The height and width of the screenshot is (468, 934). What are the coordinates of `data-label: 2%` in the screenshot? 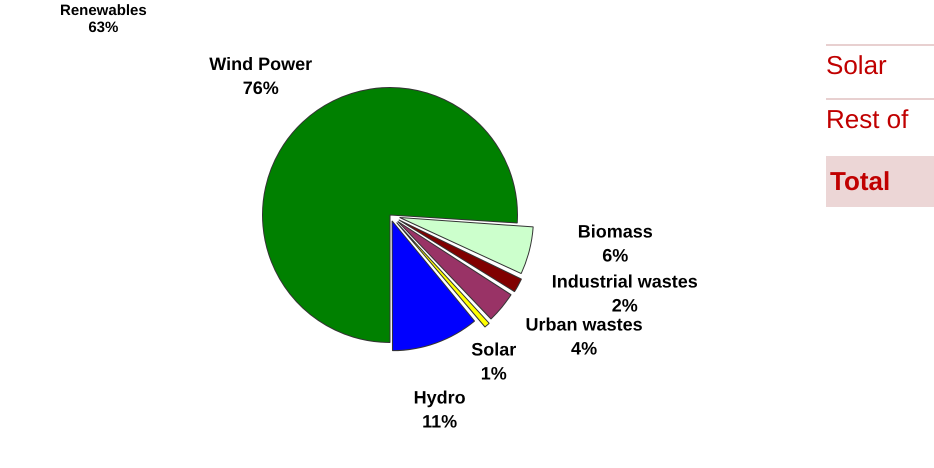 It's located at (625, 306).